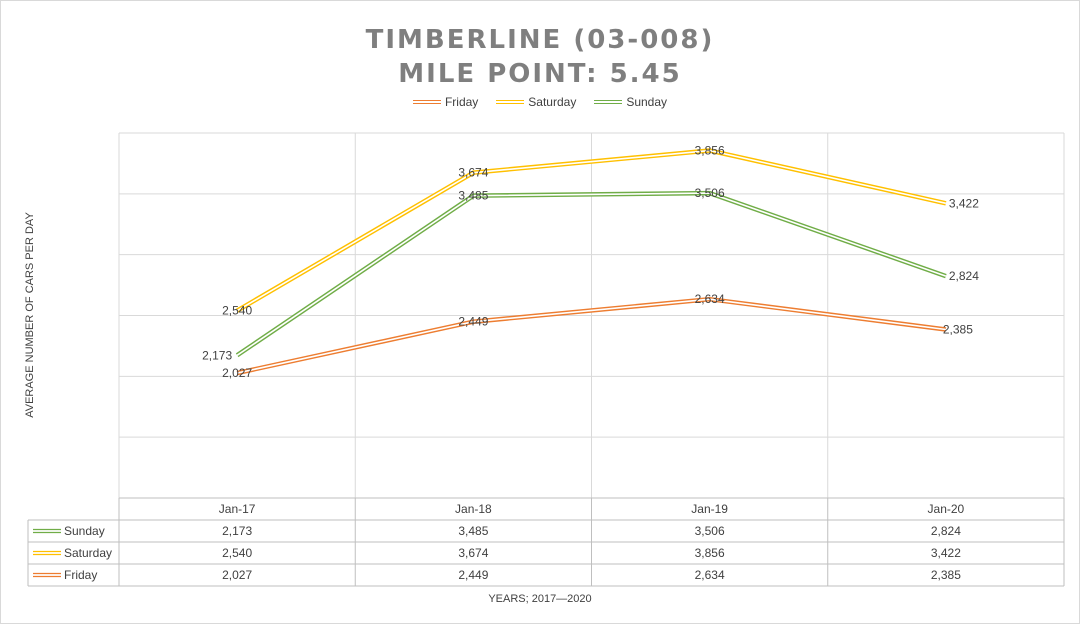 The height and width of the screenshot is (624, 1080). What do you see at coordinates (709, 509) in the screenshot?
I see `x-tick-label: Jan-19` at bounding box center [709, 509].